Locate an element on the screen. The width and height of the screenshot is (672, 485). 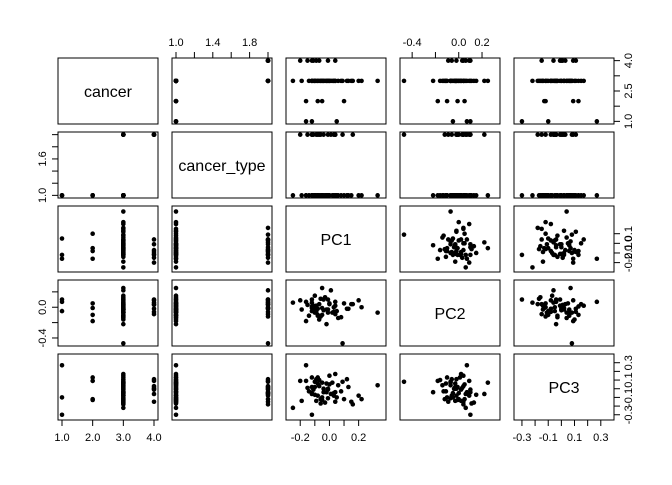
panel-frame-pc3-cancer is located at coordinates (108, 387).